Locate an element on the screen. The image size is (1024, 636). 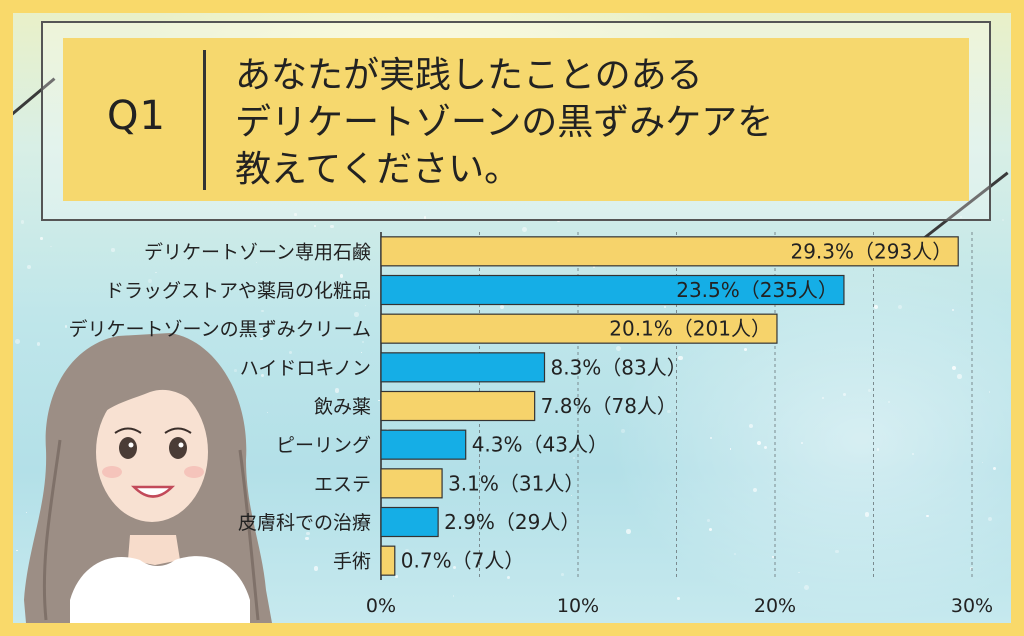
question-number: Q1 is located at coordinates (136, 116).